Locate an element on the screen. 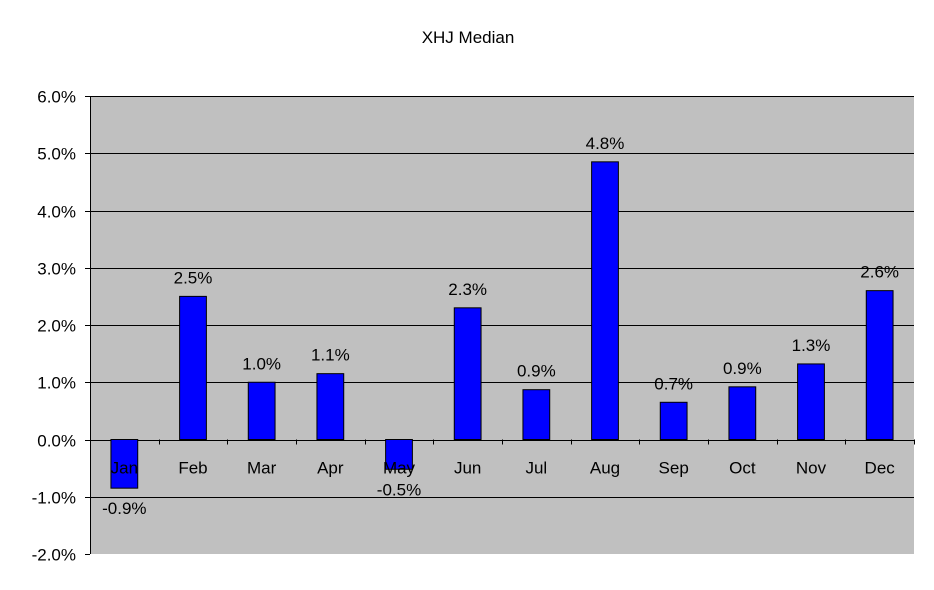 This screenshot has height=590, width=934. data-label: 1.1% is located at coordinates (330, 355).